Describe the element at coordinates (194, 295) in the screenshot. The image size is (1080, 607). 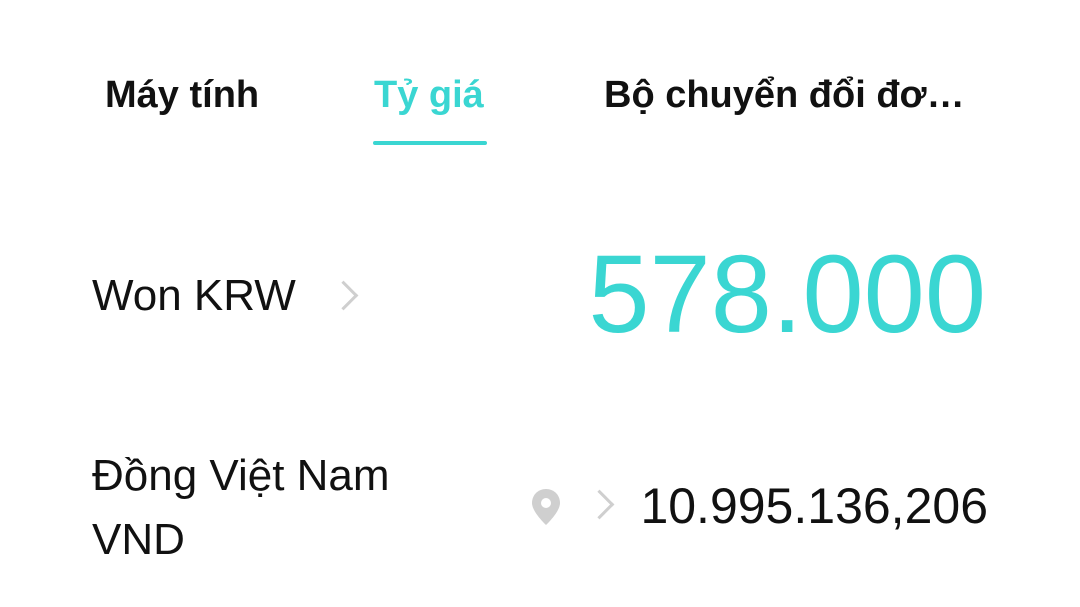
I see `source-currency-selector: Won KRW` at that location.